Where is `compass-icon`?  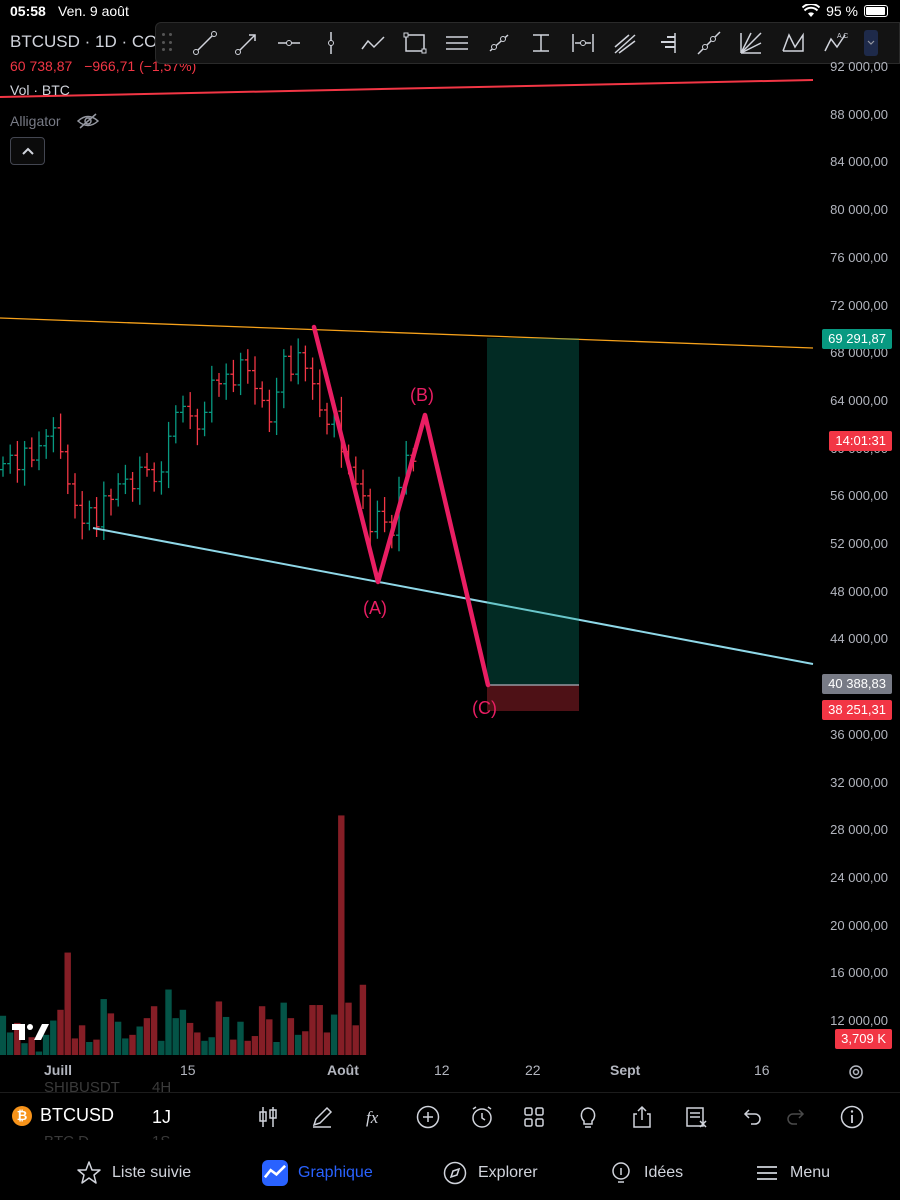 compass-icon is located at coordinates (455, 1173).